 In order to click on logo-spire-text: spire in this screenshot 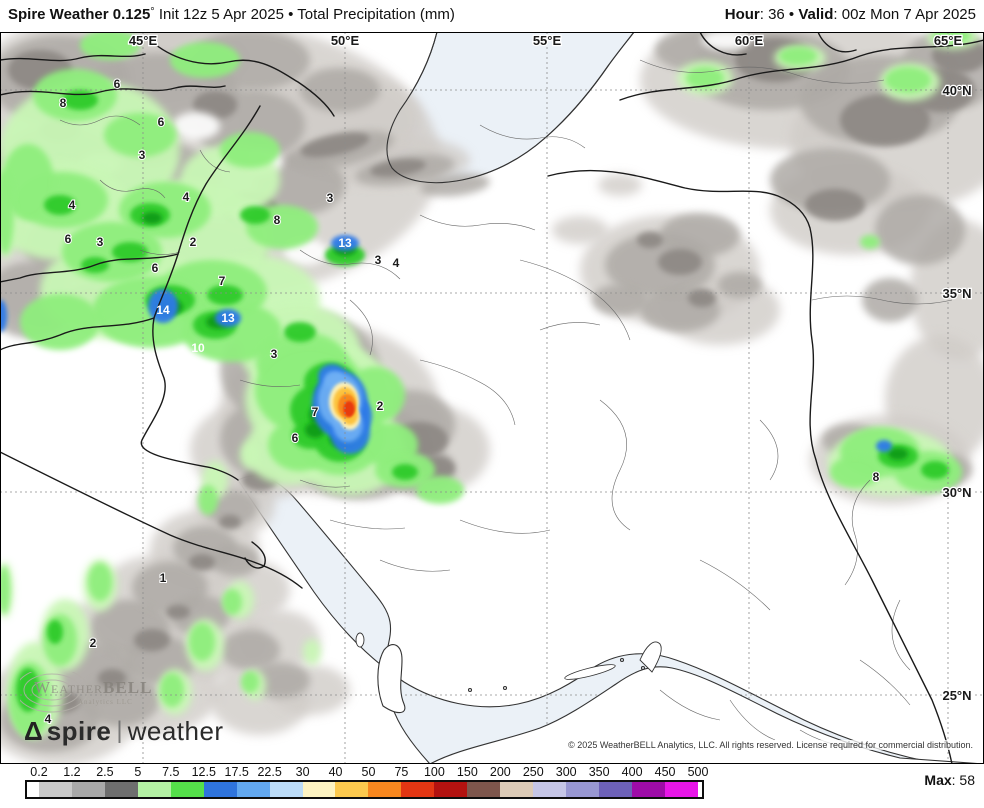, I will do `click(79, 730)`.